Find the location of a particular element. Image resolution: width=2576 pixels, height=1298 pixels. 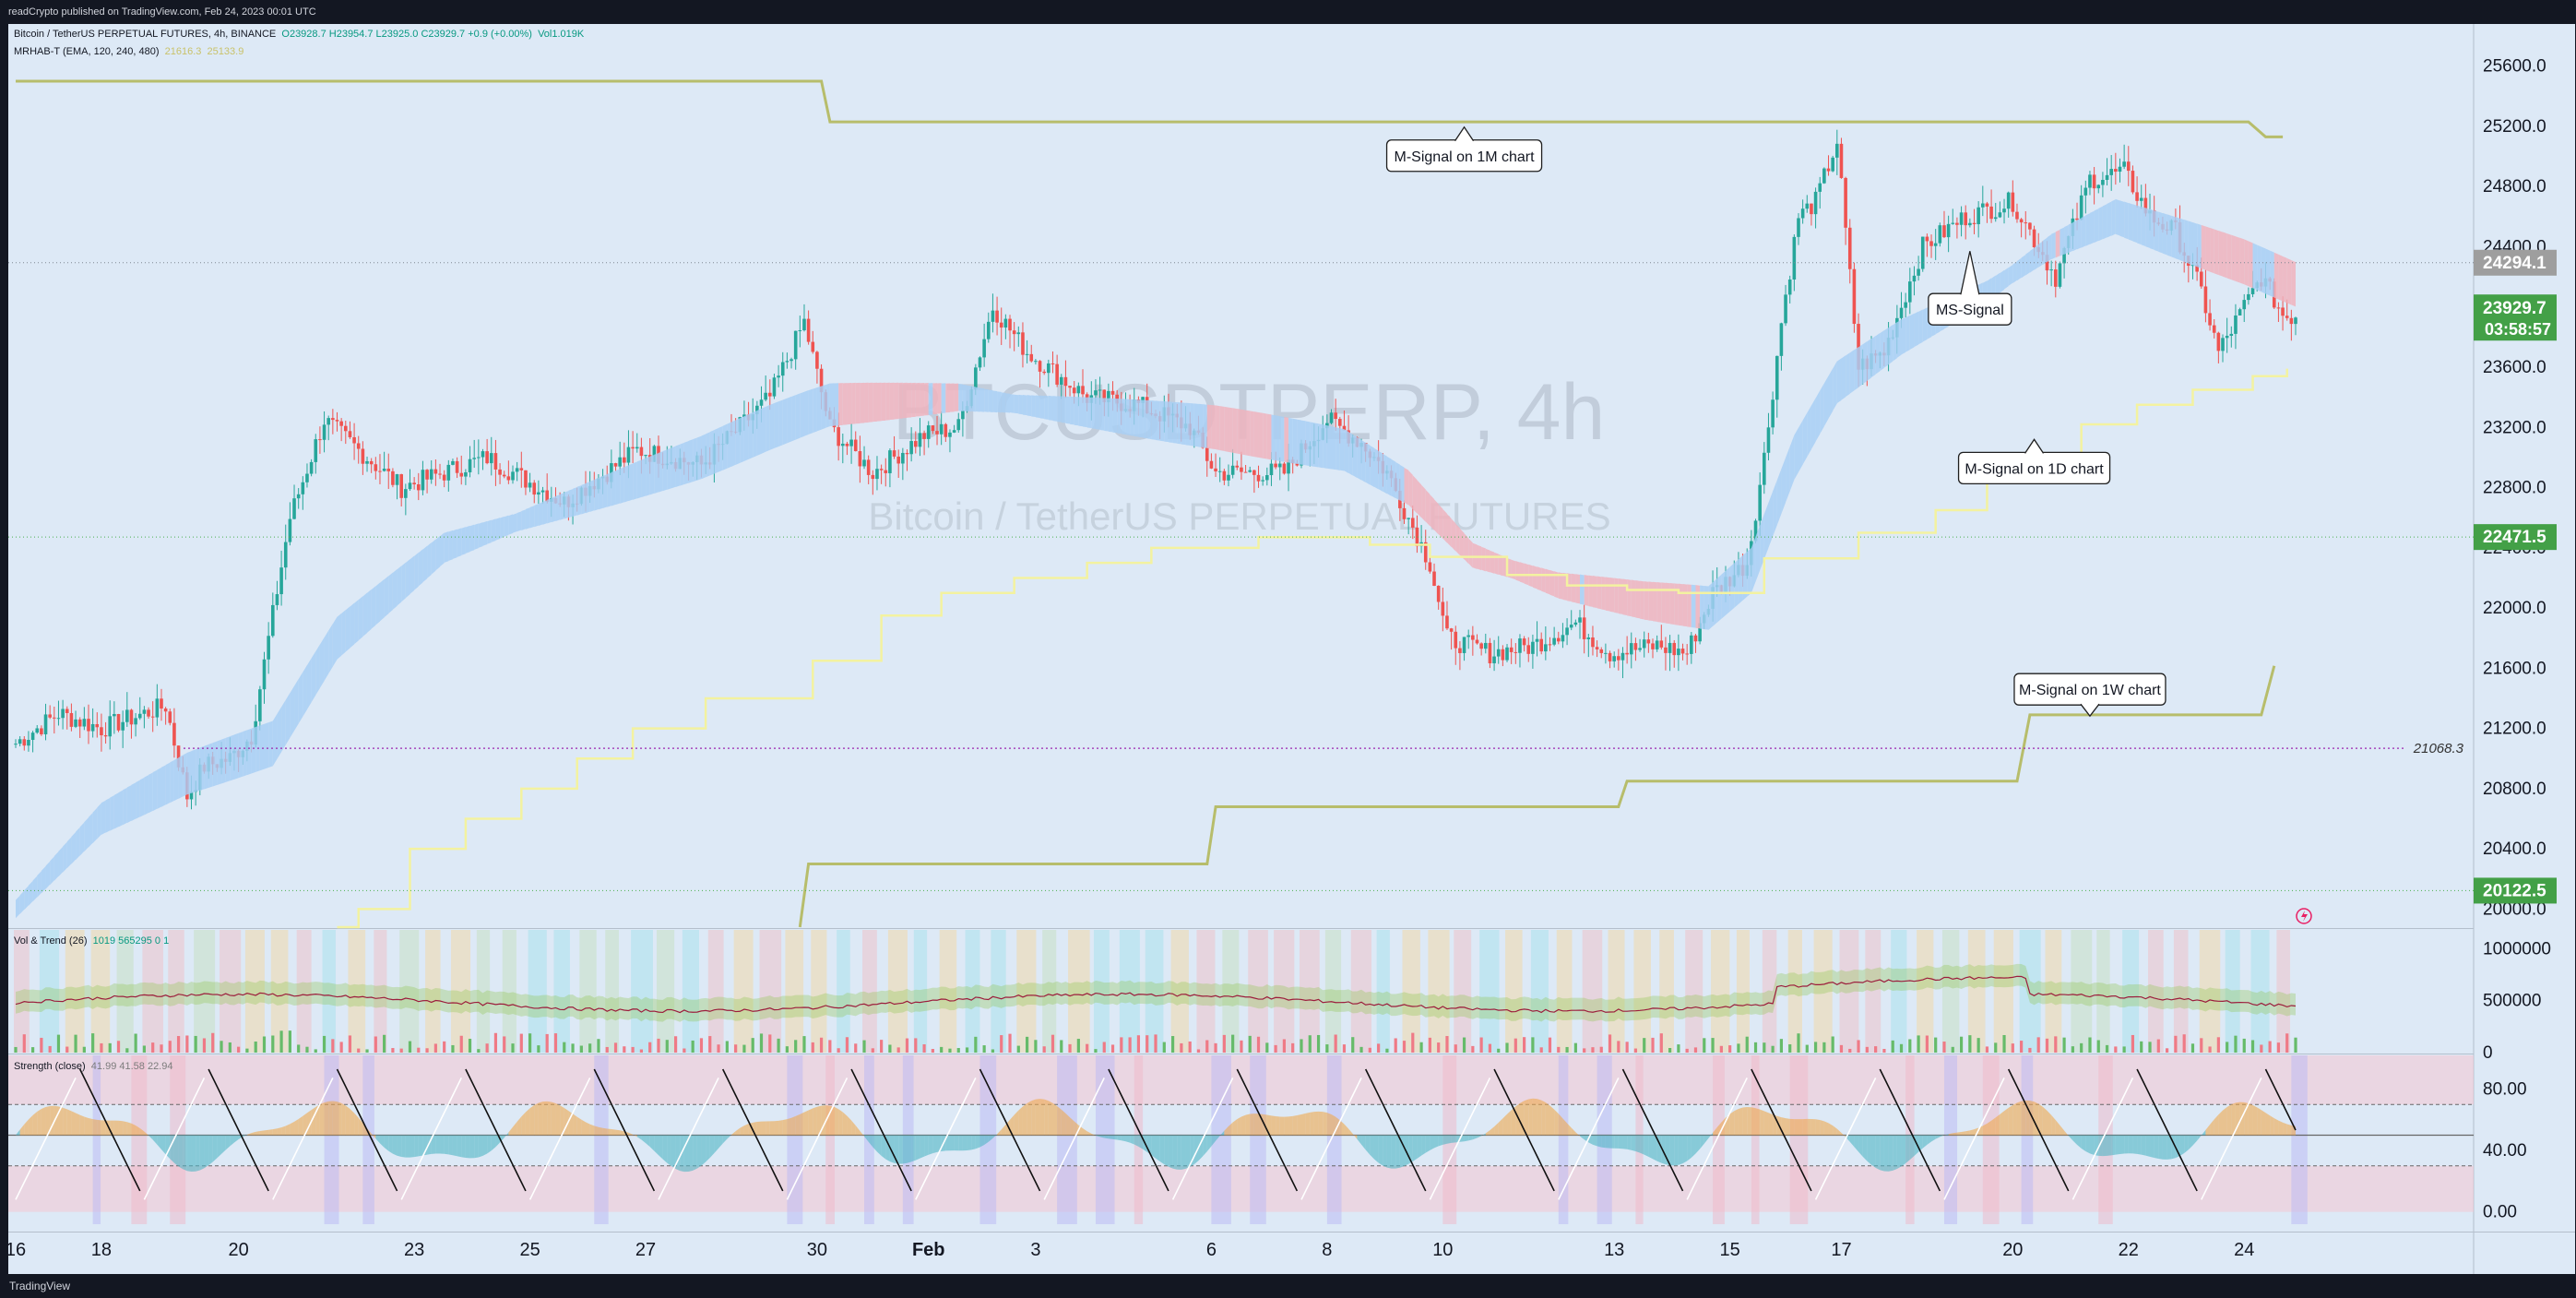

time-tick: 17 is located at coordinates (1841, 1250).